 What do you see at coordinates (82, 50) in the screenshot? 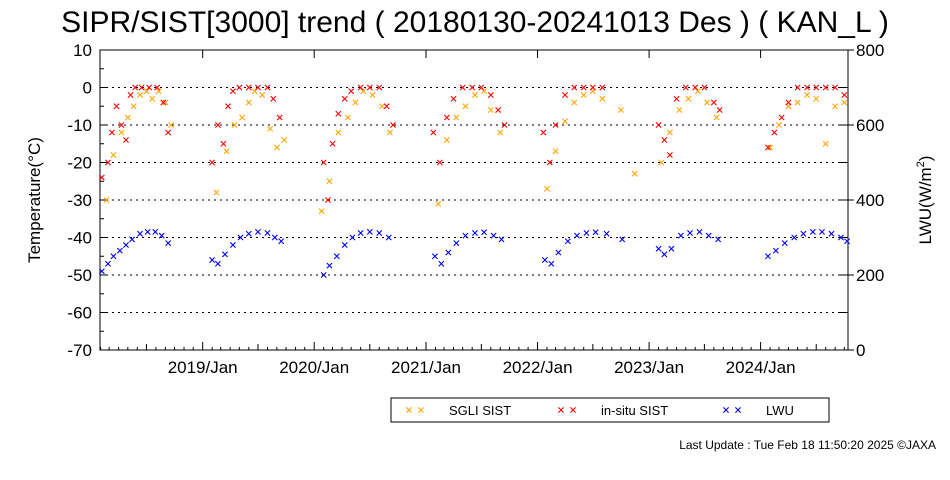
I see `y-tick-label: 10` at bounding box center [82, 50].